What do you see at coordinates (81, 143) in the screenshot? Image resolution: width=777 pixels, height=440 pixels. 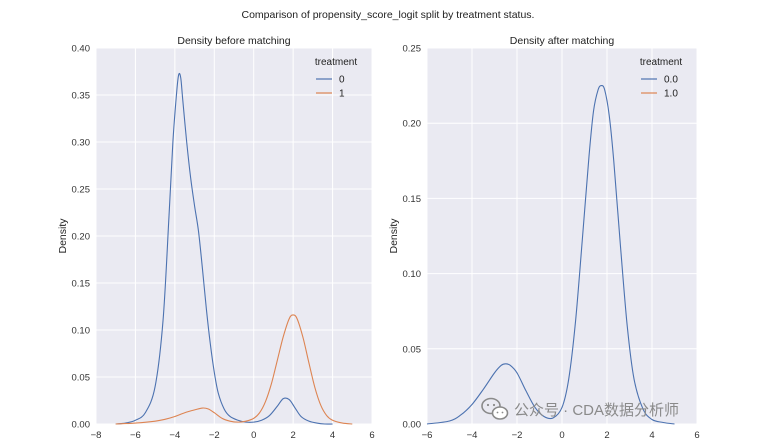 I see `y-tick-label: 0.30` at bounding box center [81, 143].